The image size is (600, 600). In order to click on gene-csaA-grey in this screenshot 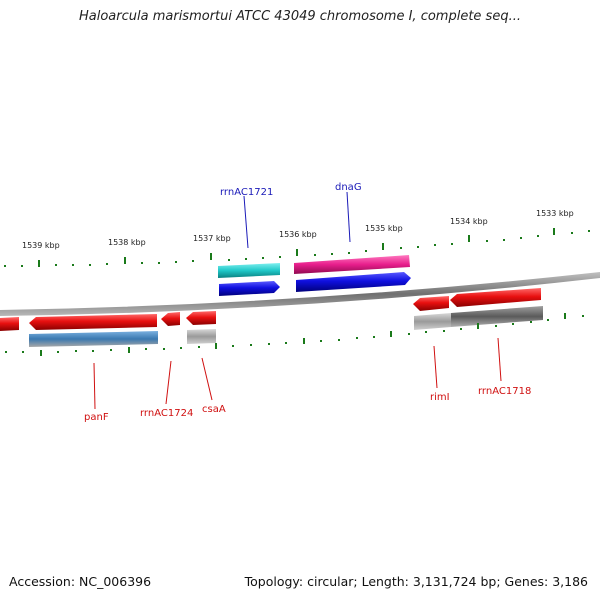, I will do `click(201, 336)`.